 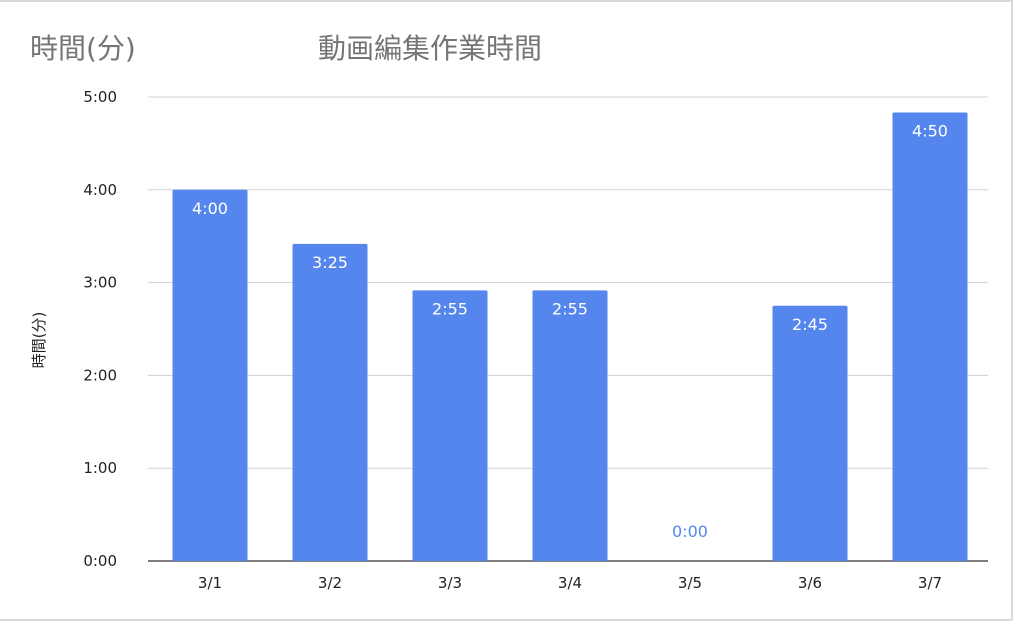 What do you see at coordinates (810, 583) in the screenshot?
I see `x-tick-label: 3/6` at bounding box center [810, 583].